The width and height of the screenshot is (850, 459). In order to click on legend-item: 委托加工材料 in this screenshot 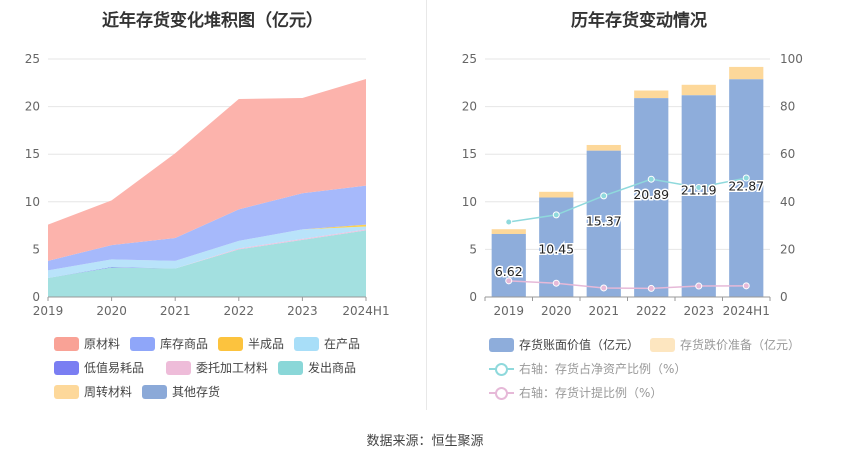, I will do `click(217, 367)`.